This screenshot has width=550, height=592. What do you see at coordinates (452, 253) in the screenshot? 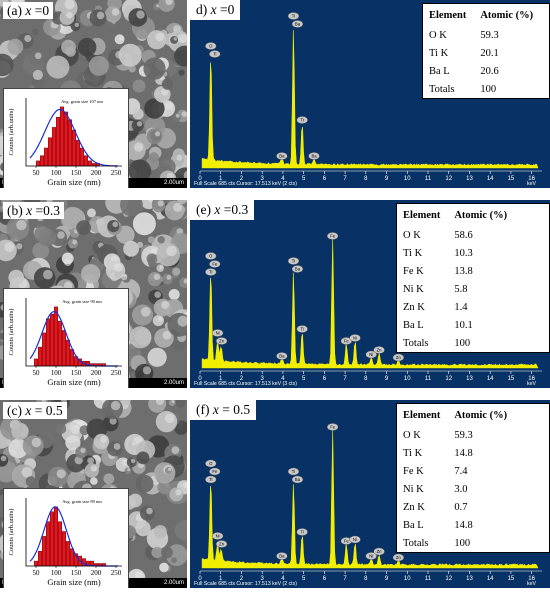
I see `table-row: Ti K 10.3` at bounding box center [452, 253].